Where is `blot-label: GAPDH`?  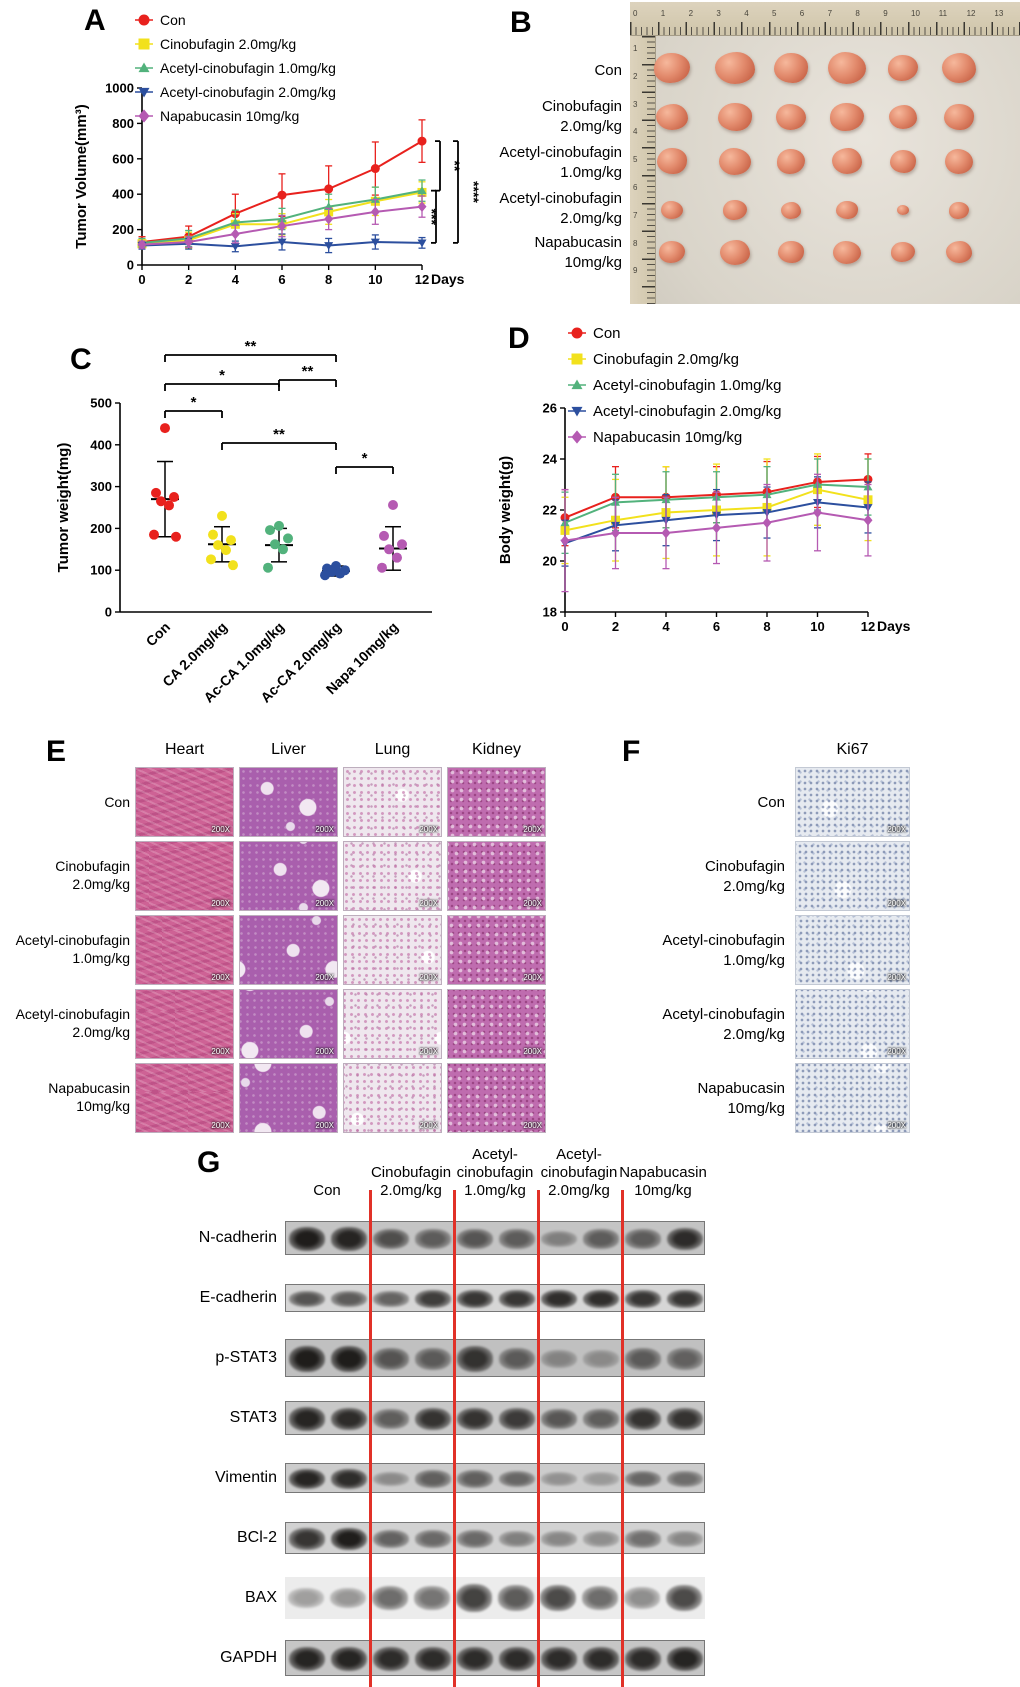 blot-label: GAPDH is located at coordinates (248, 1657).